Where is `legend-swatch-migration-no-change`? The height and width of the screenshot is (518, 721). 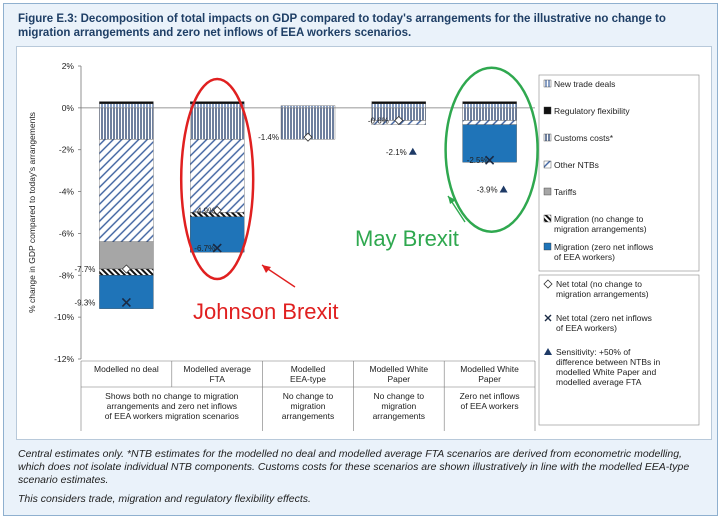
legend-swatch-migration-no-change is located at coordinates (547, 218).